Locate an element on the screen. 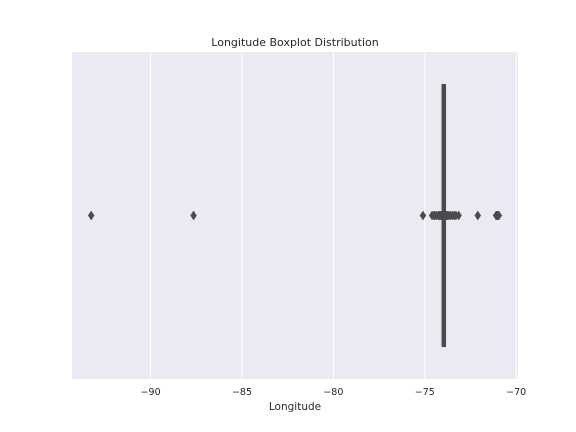 This screenshot has width=576, height=432. chart-title: Longitude Boxplot Distribution is located at coordinates (294, 42).